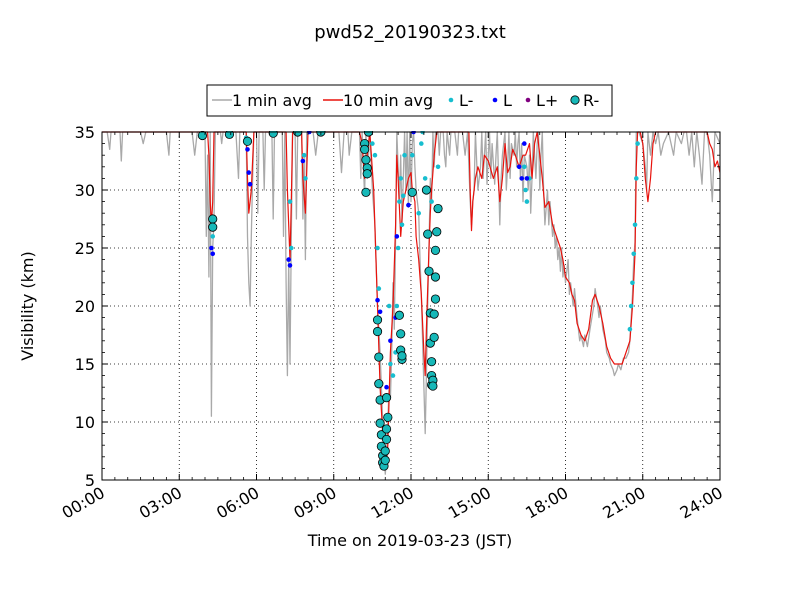 This screenshot has height=600, width=800. Describe the element at coordinates (85, 190) in the screenshot. I see `y-tick-label: 30` at that location.